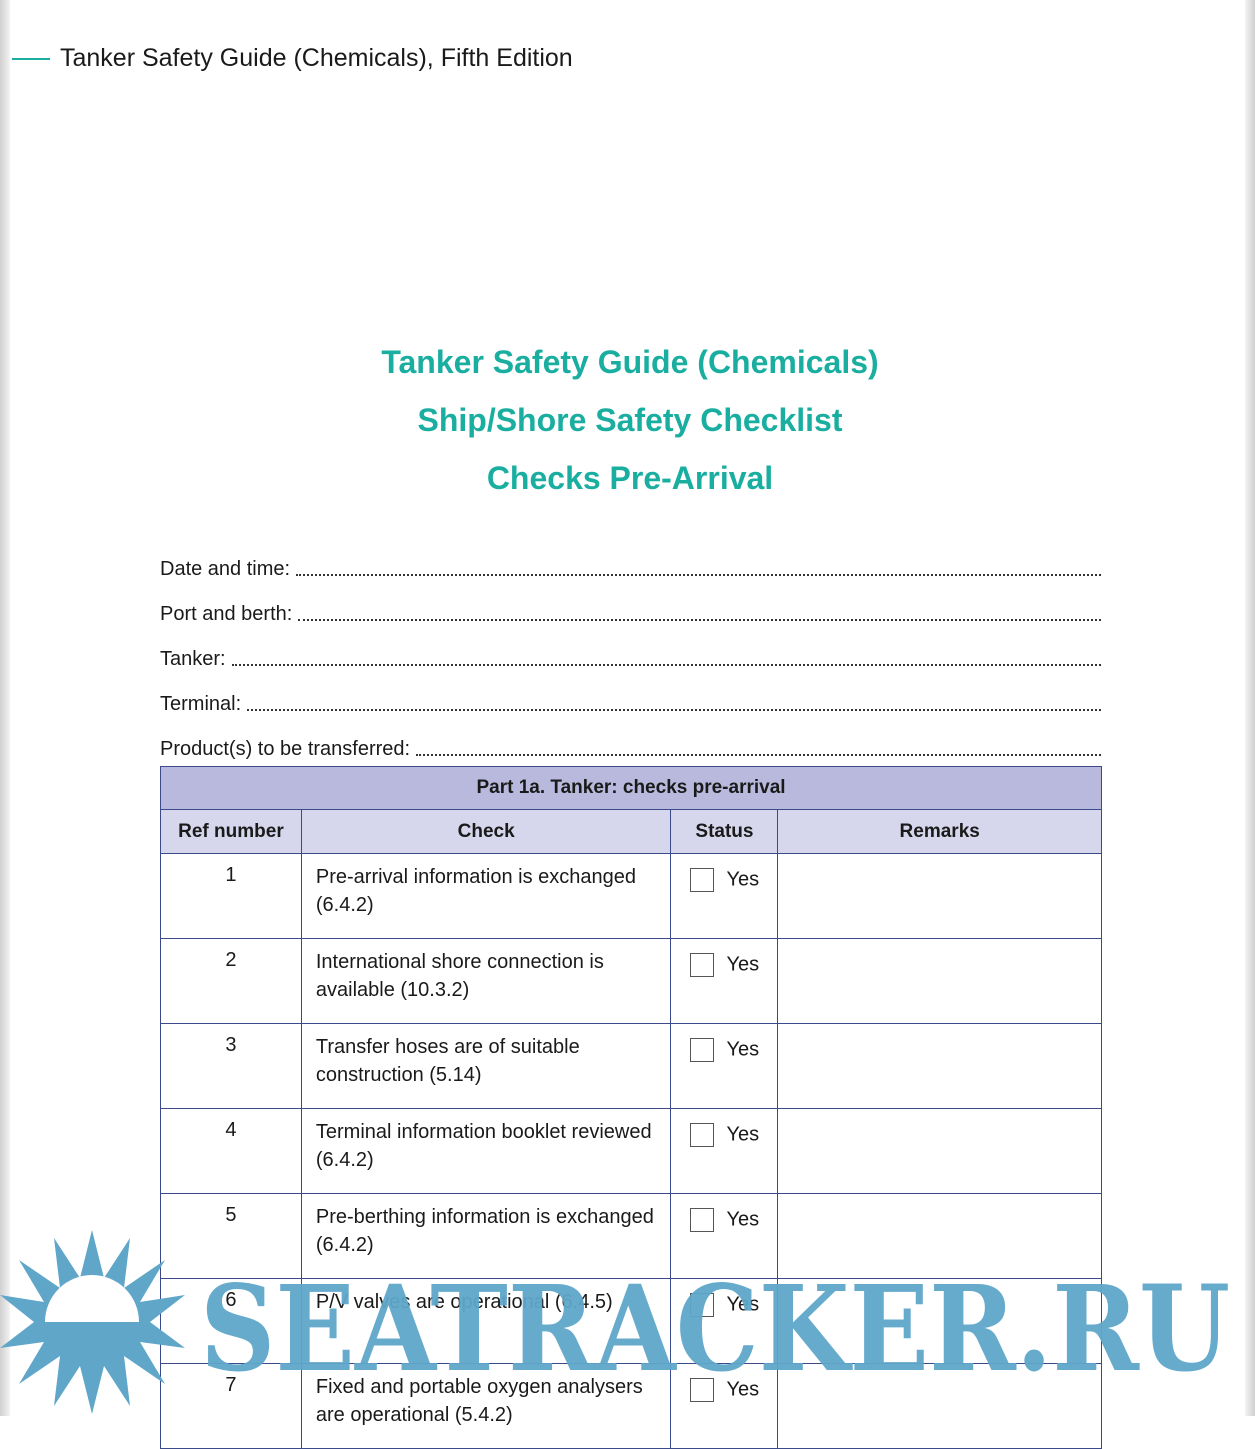 The width and height of the screenshot is (1255, 1449). I want to click on ref-cell: 1, so click(231, 896).